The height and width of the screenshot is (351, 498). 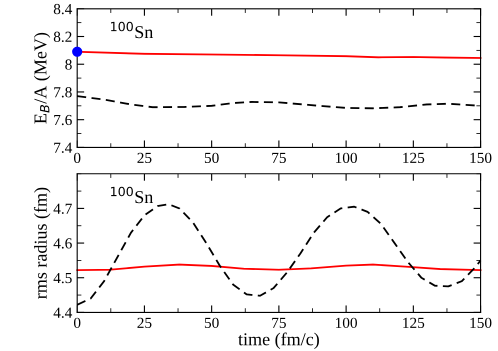 I want to click on y-tick-label: 8.2, so click(x=63, y=37).